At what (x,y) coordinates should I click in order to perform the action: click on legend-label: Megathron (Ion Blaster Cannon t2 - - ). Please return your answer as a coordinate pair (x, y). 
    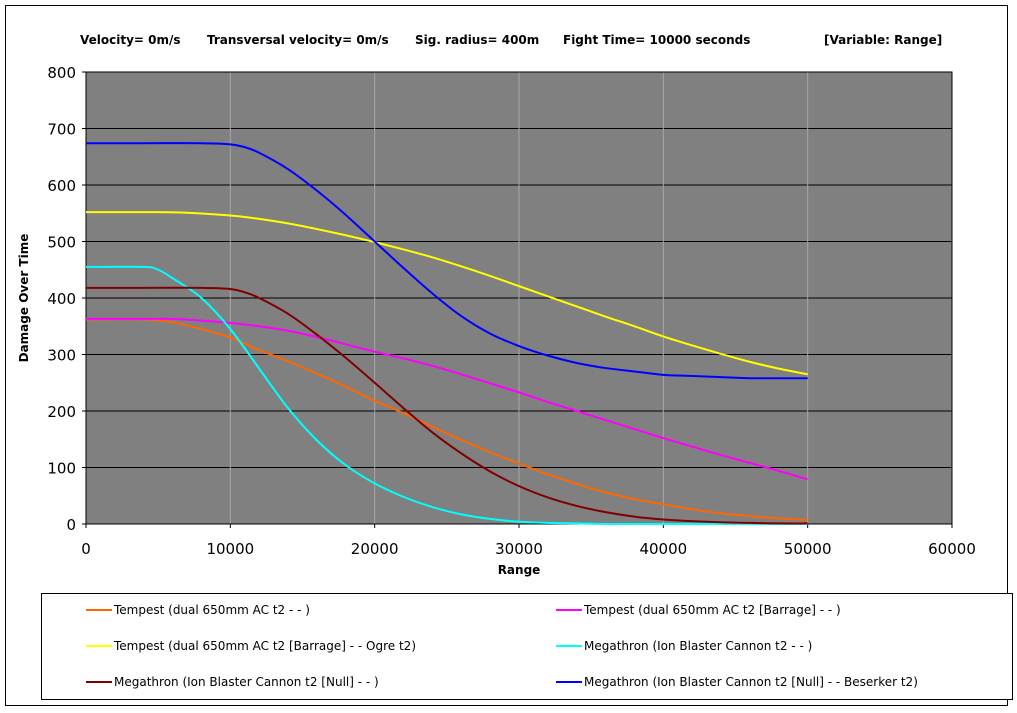
    Looking at the image, I should click on (698, 646).